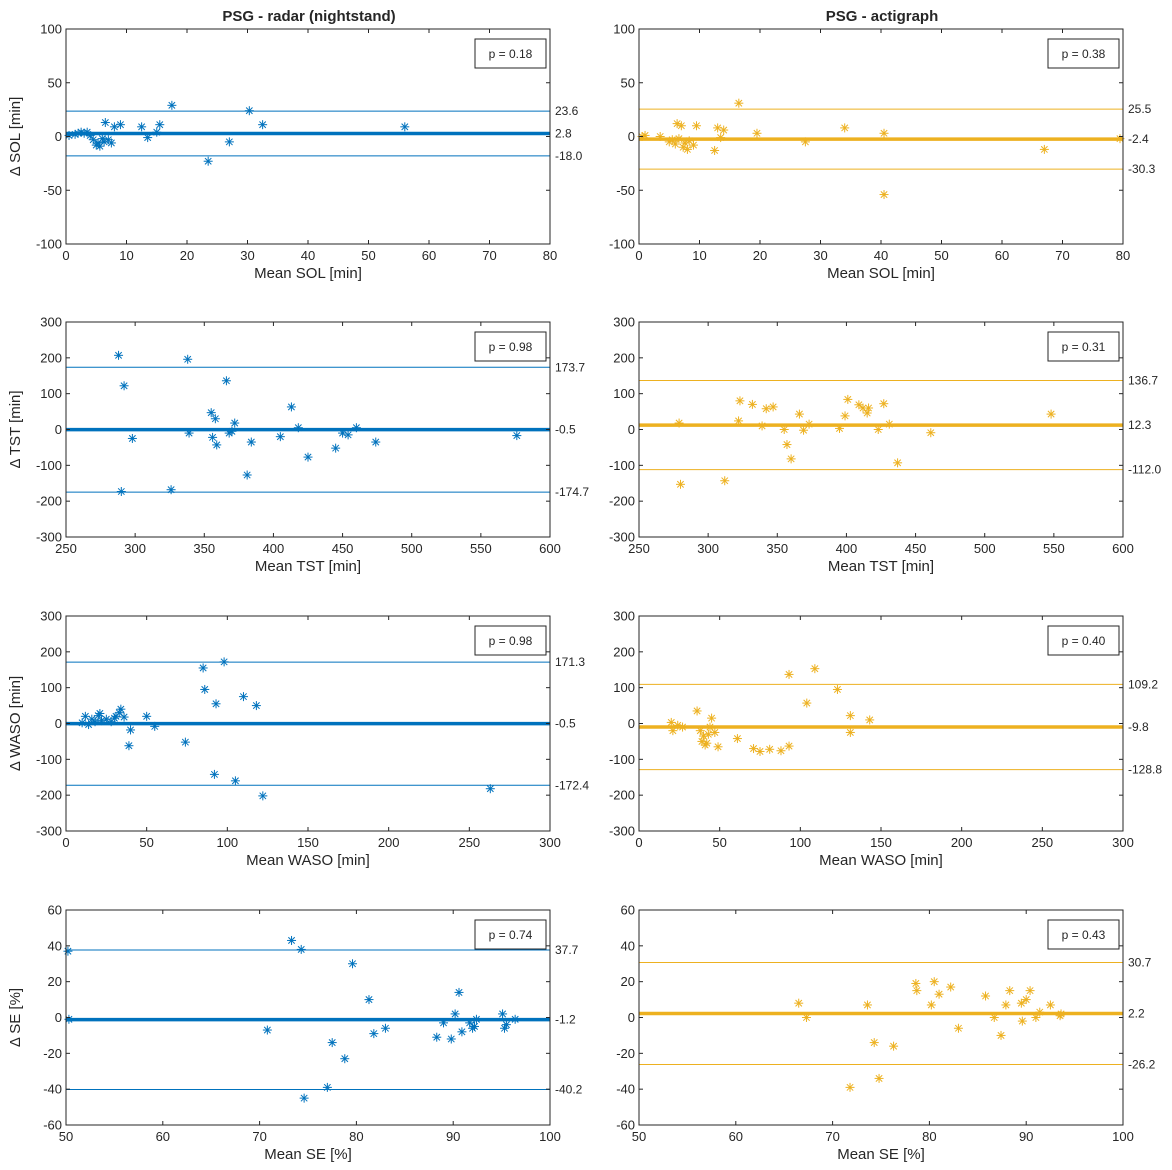 The image size is (1172, 1170). What do you see at coordinates (1142, 1064) in the screenshot?
I see `loa-lower-label: -26.2` at bounding box center [1142, 1064].